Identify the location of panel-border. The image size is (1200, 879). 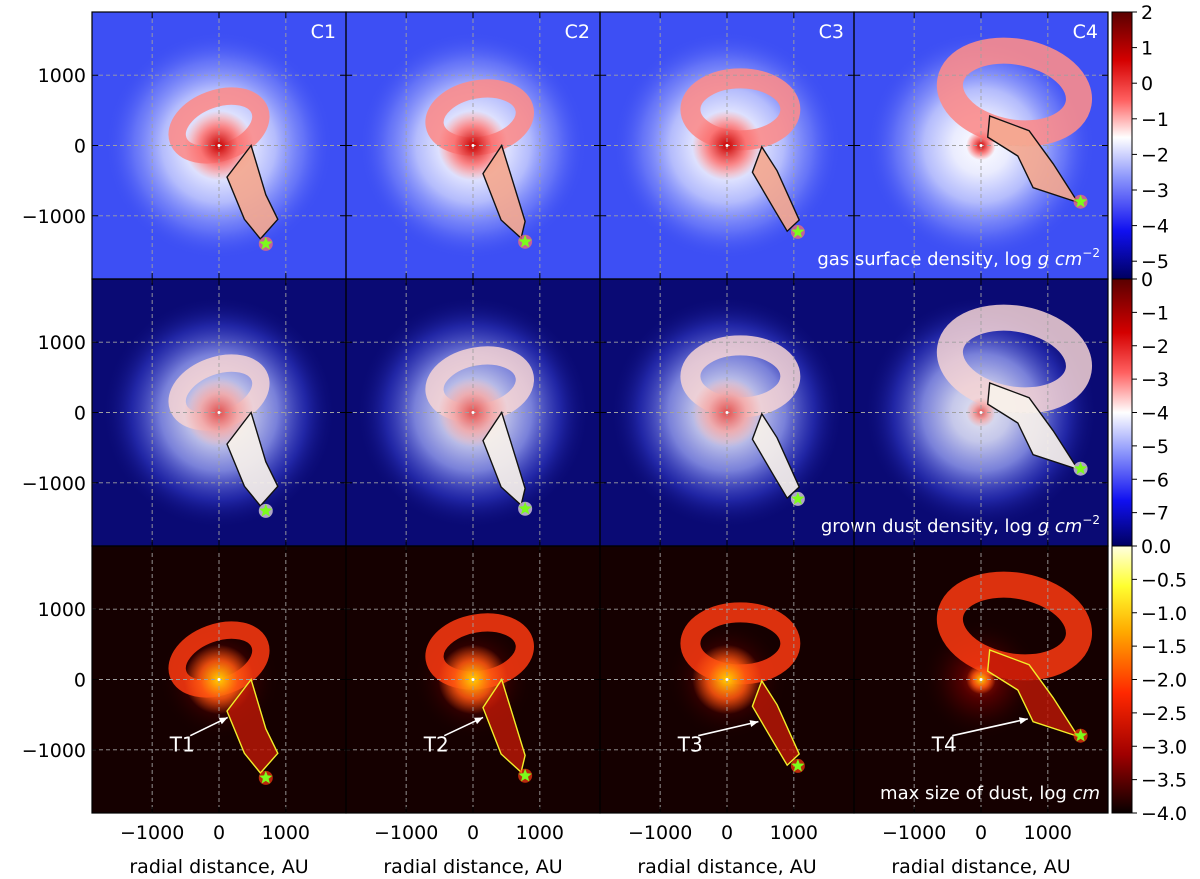
(981, 679).